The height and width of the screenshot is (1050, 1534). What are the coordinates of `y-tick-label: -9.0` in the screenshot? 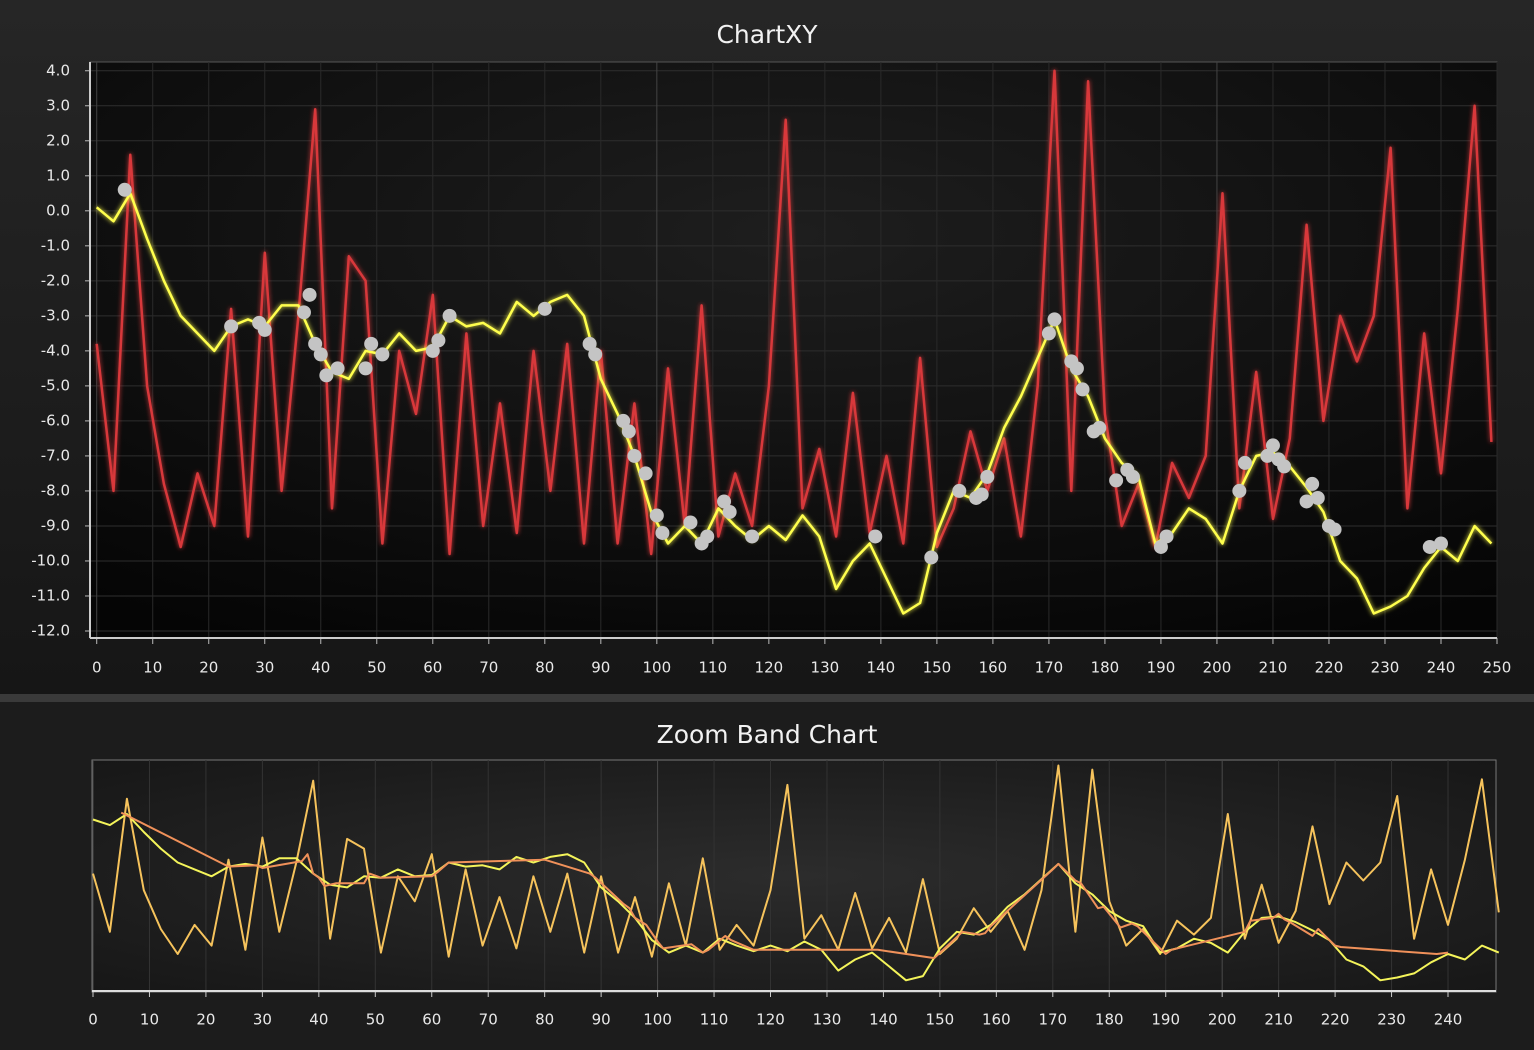 It's located at (55, 525).